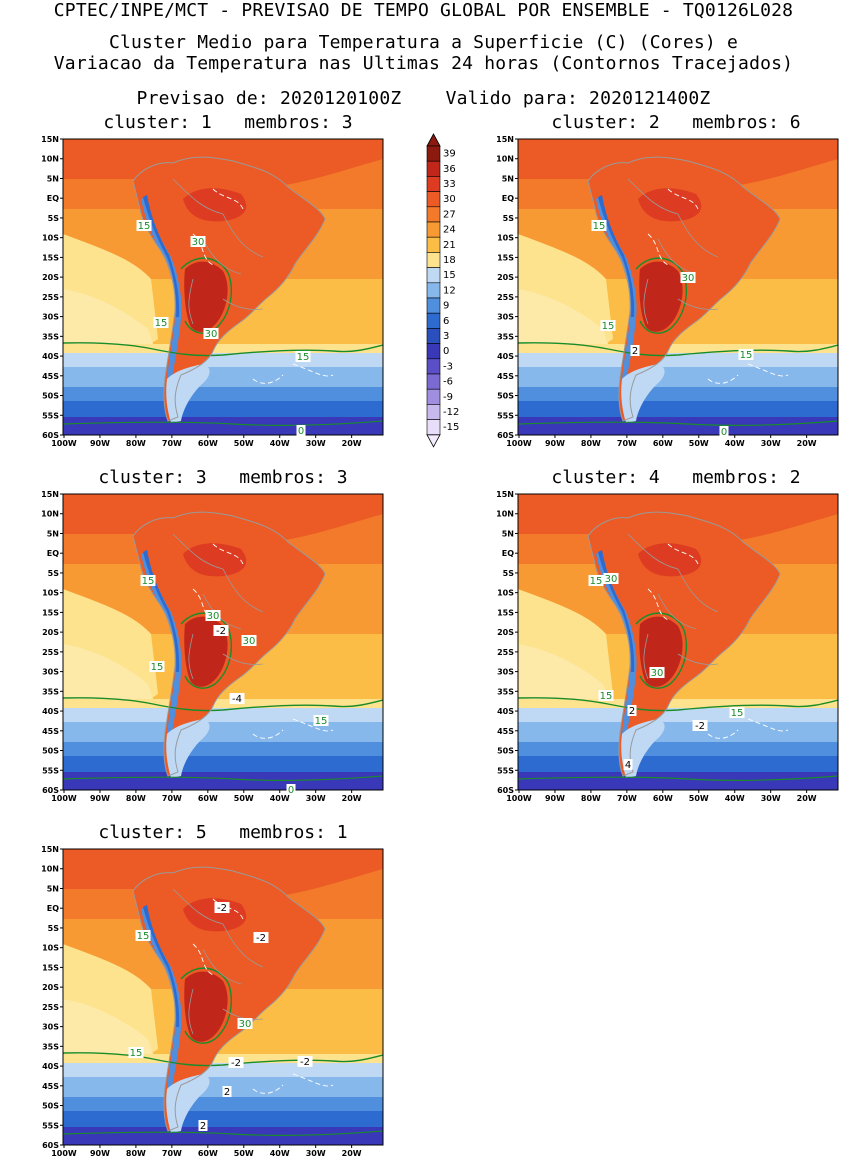 The height and width of the screenshot is (1169, 847). What do you see at coordinates (663, 798) in the screenshot?
I see `lon-tick-label: 60W` at bounding box center [663, 798].